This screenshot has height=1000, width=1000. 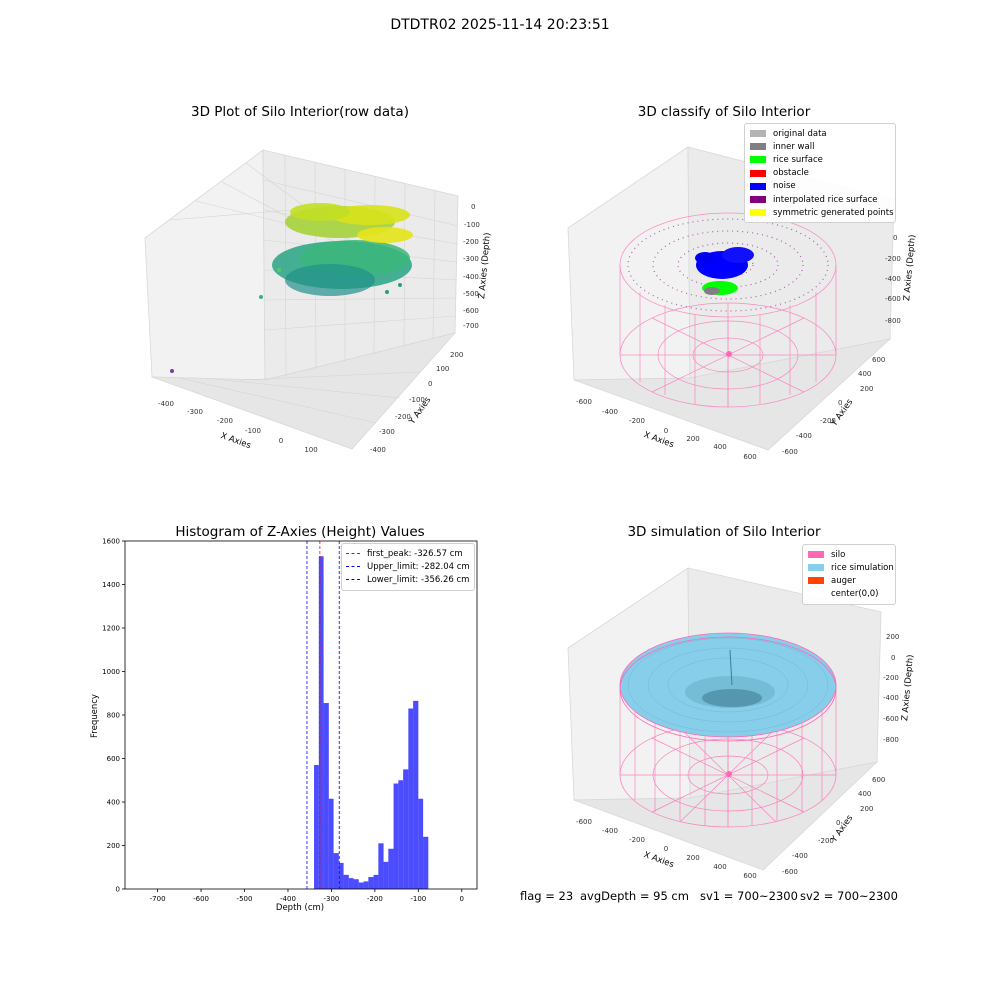 What do you see at coordinates (826, 841) in the screenshot?
I see `simulation-y-tick: -200` at bounding box center [826, 841].